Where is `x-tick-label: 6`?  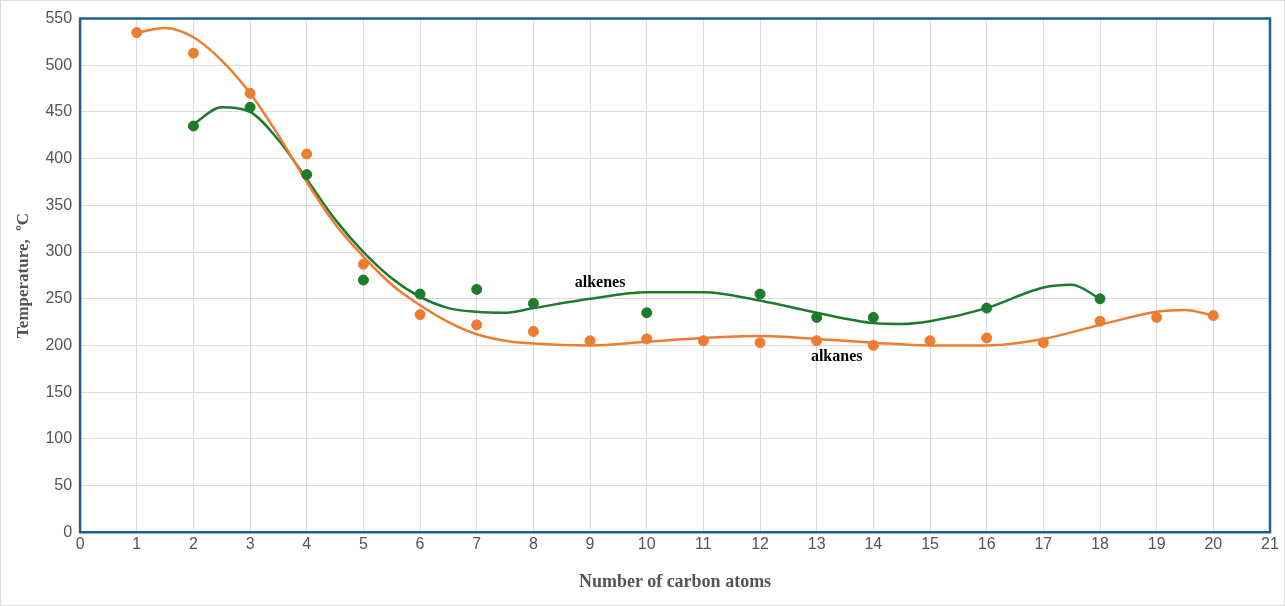 x-tick-label: 6 is located at coordinates (420, 544).